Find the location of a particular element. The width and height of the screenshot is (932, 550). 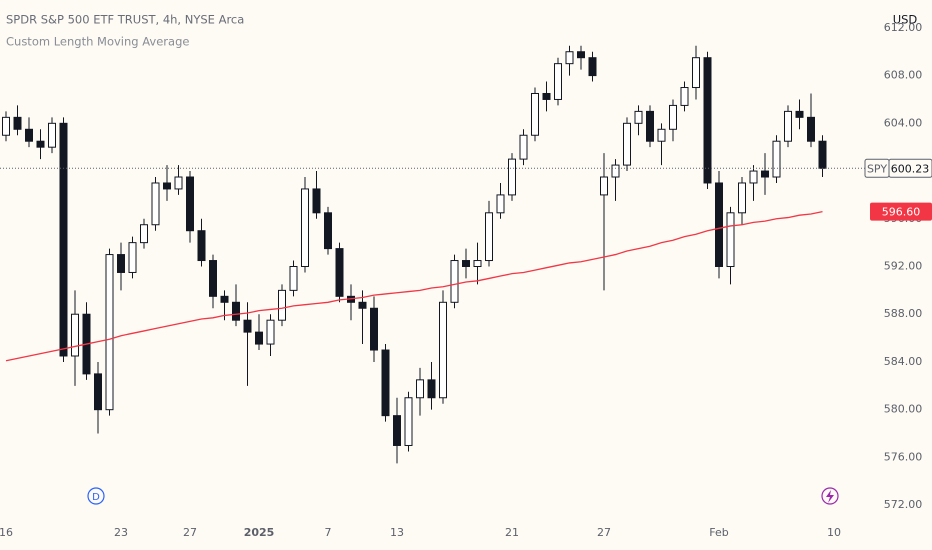

dividend-marker is located at coordinates (96, 496).